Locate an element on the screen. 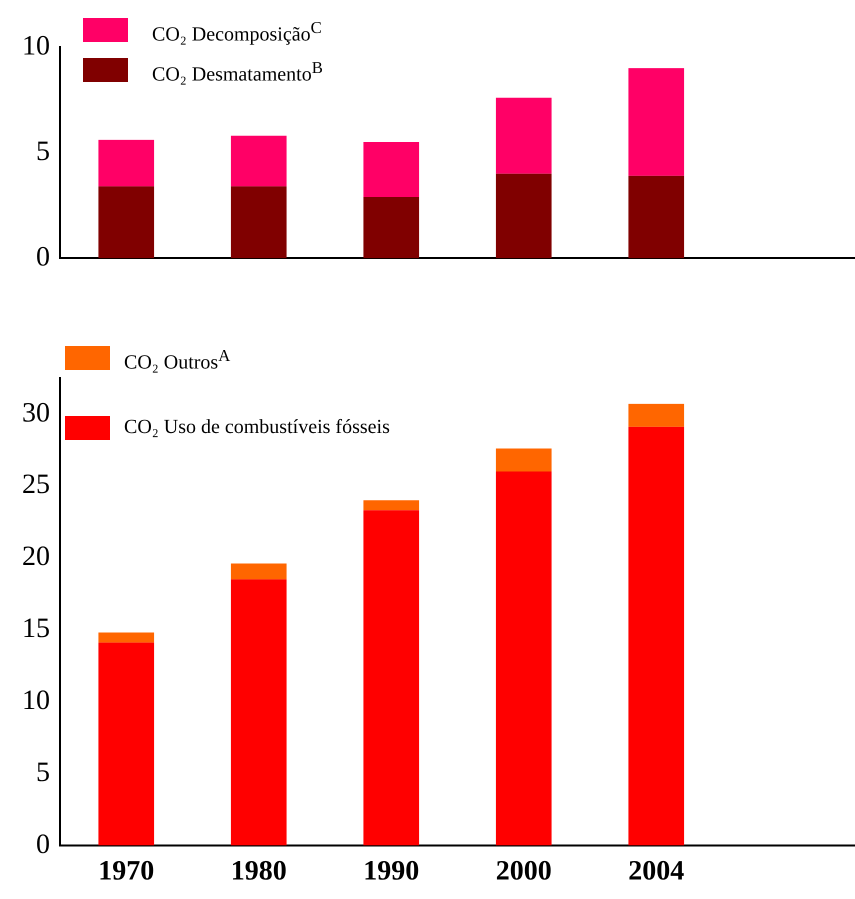  x-tick-label: 1980 is located at coordinates (258, 870).